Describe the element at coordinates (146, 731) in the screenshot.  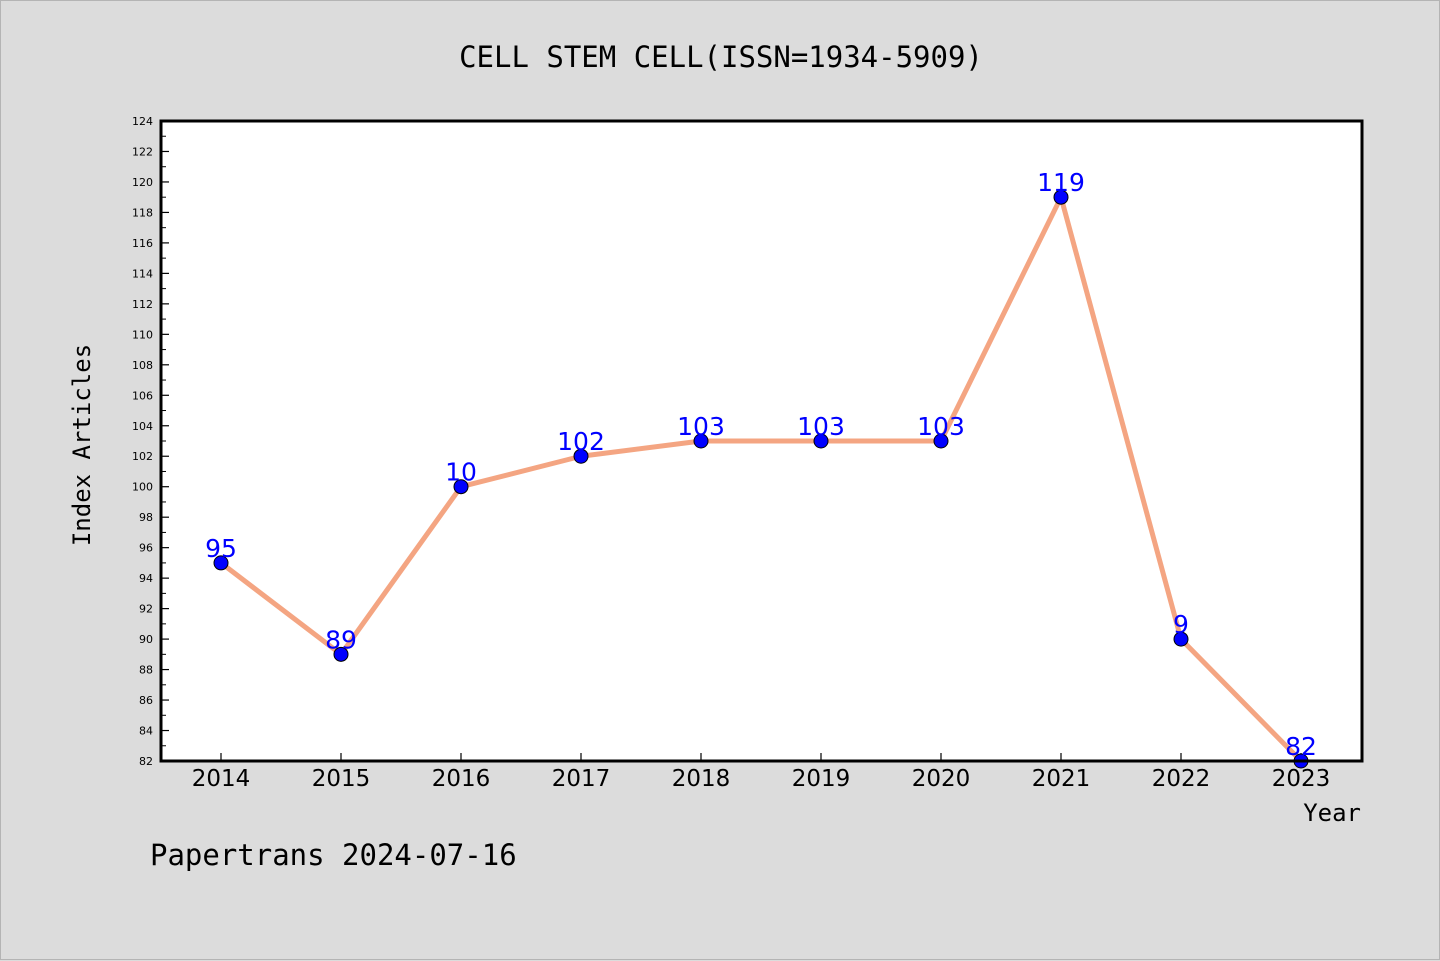
I see `y-tick-label: 84` at that location.